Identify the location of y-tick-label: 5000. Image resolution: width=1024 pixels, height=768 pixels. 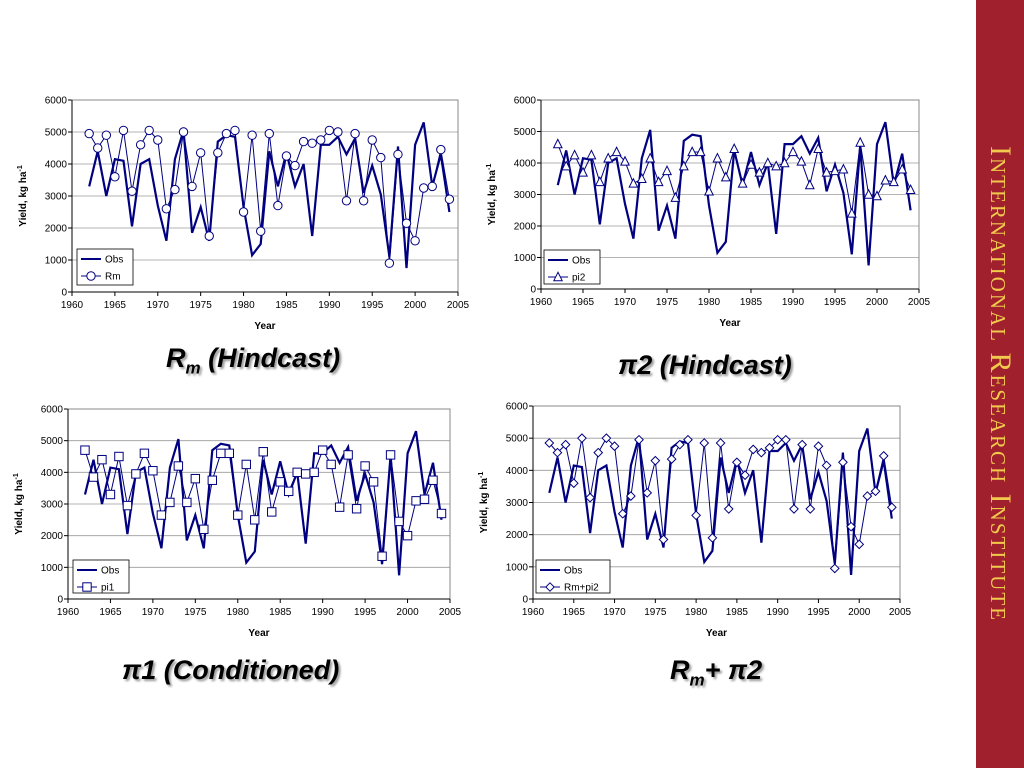
(525, 132).